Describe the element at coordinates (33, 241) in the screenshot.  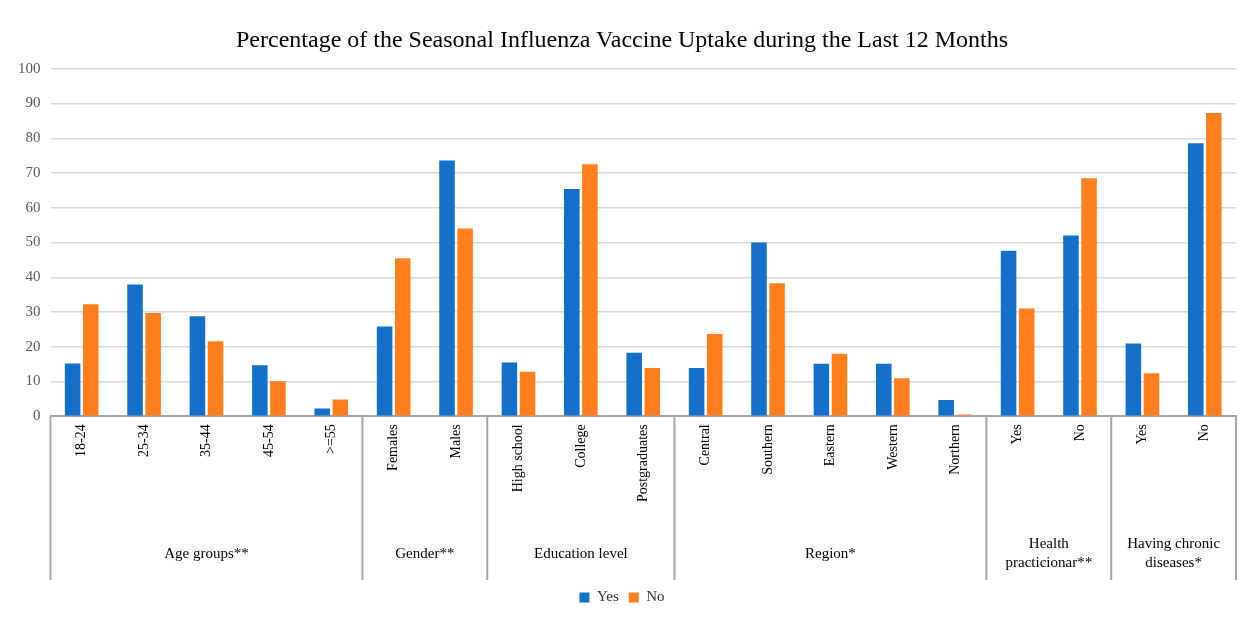
I see `y-tick-label: 50` at that location.